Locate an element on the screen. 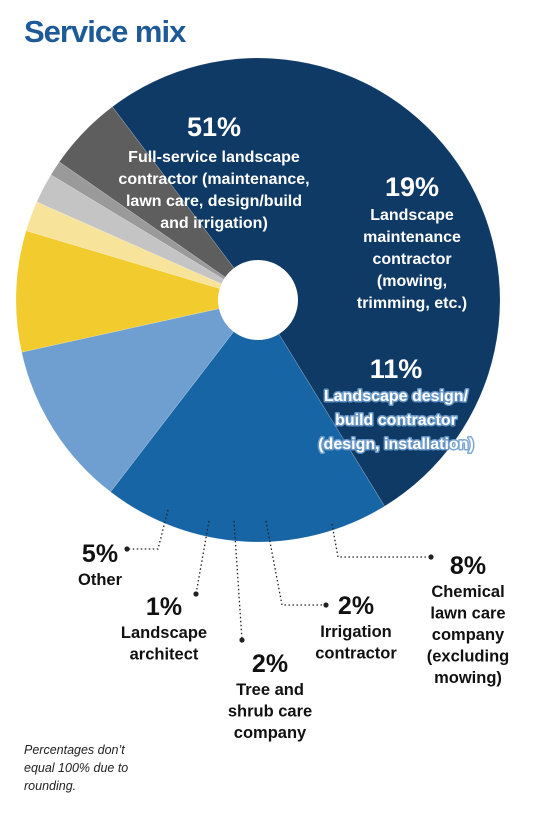  slice-percent: 11% is located at coordinates (396, 369).